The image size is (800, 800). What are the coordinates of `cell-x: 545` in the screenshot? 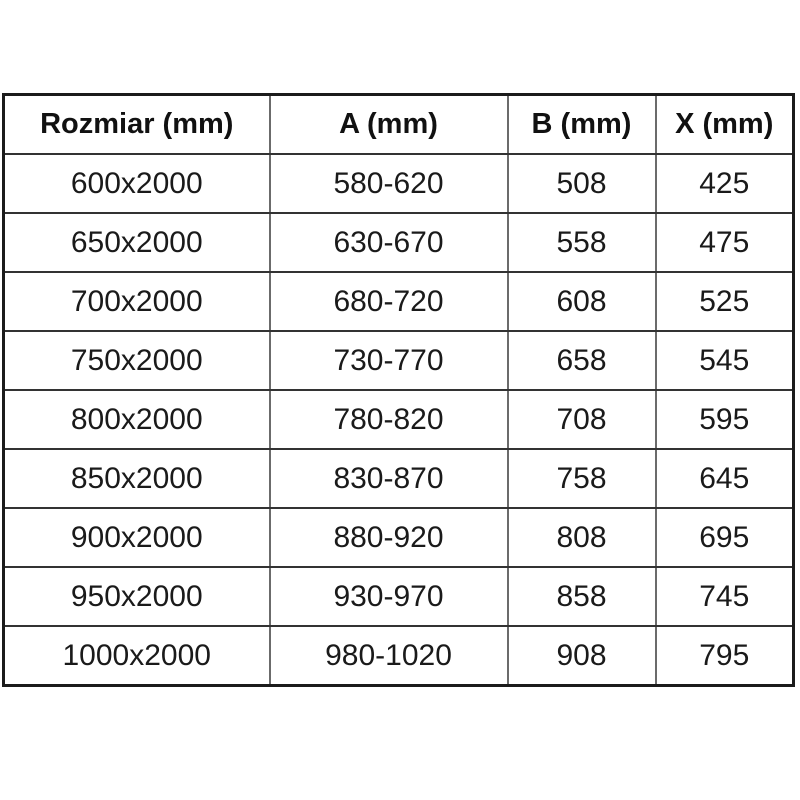 It's located at (724, 360).